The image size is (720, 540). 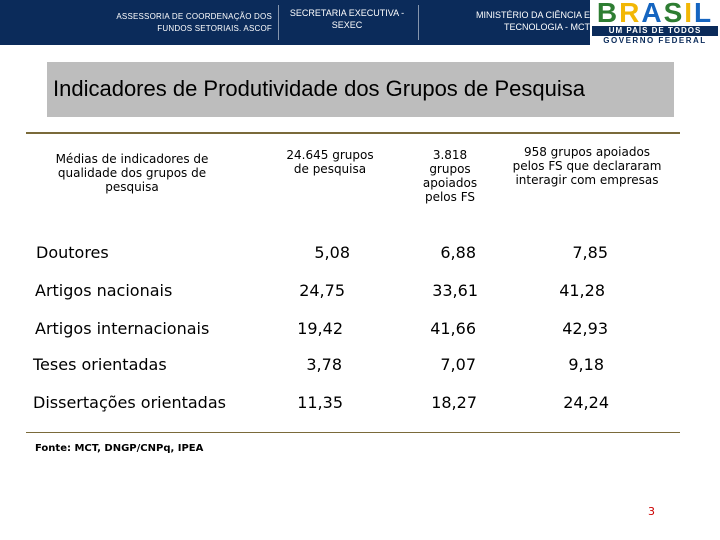 I want to click on row-label-artigos-internacionais: Artigos internacionais, so click(x=122, y=328).